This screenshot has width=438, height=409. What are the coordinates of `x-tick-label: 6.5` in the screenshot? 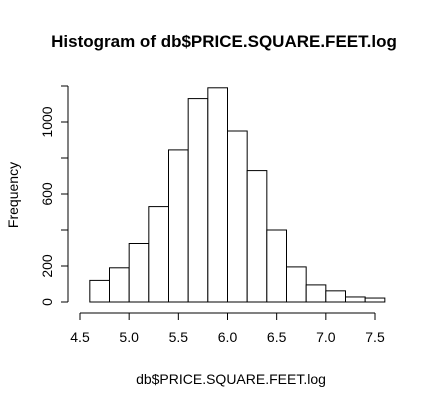 It's located at (277, 337).